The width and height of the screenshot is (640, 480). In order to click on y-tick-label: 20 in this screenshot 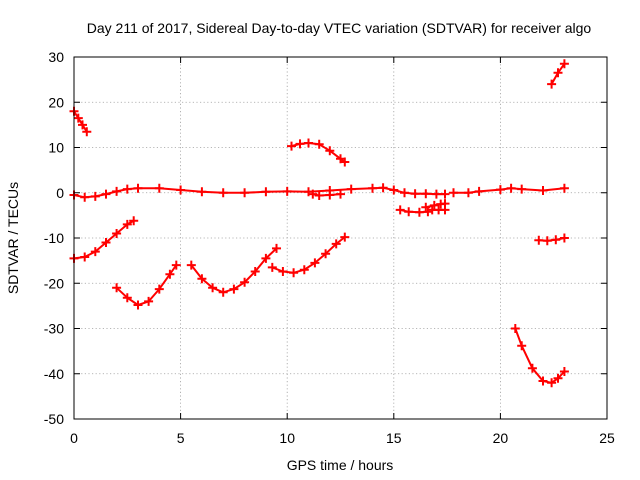, I will do `click(56, 102)`.